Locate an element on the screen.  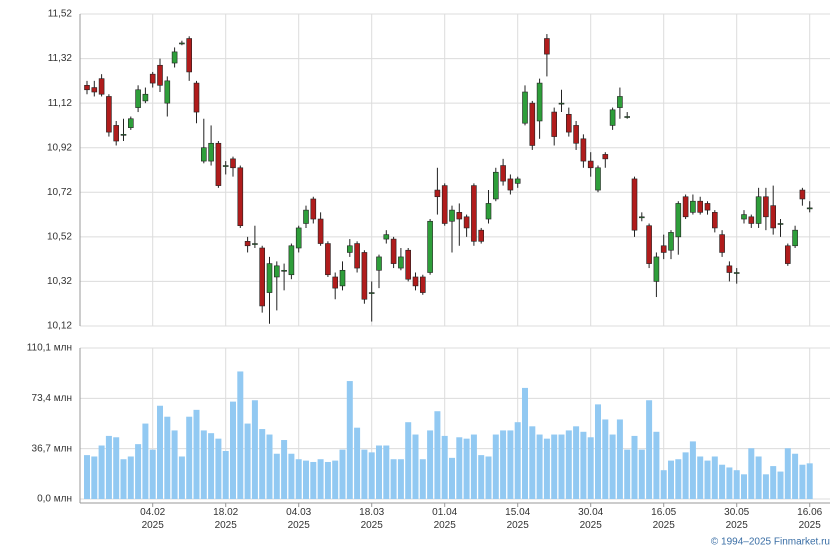
x-tick-label: 01.04 2025 is located at coordinates (444, 519).